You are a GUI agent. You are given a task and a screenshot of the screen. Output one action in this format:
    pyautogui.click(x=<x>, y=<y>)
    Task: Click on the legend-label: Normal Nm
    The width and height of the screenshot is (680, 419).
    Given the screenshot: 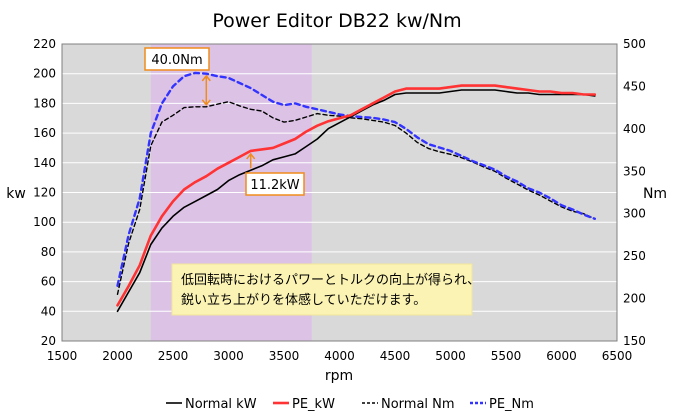 What is the action you would take?
    pyautogui.click(x=418, y=404)
    